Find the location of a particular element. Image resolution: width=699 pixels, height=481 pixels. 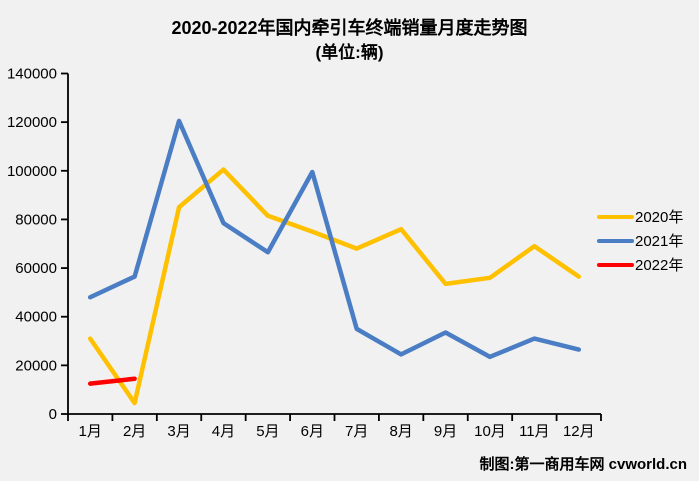

credit-watermark: 制图:第一商用车网 cvworld.cn is located at coordinates (583, 464).